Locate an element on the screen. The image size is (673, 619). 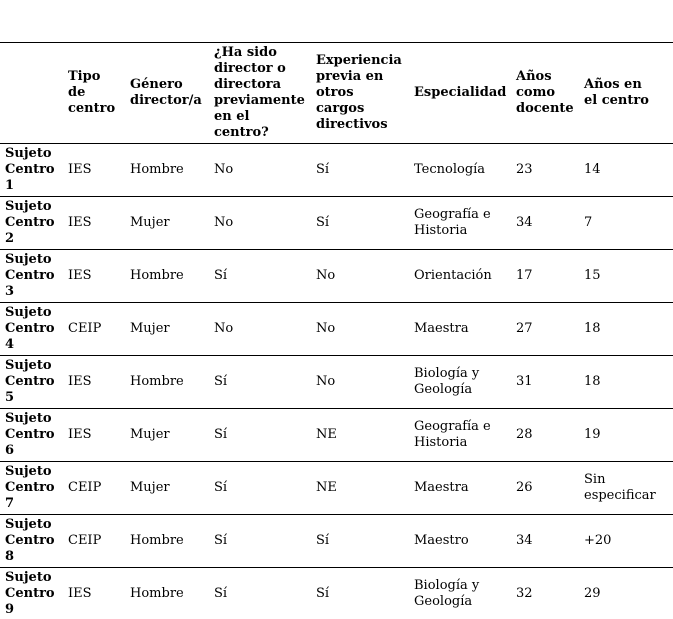
cell-anos-docente: 23 is located at coordinates (546, 170).